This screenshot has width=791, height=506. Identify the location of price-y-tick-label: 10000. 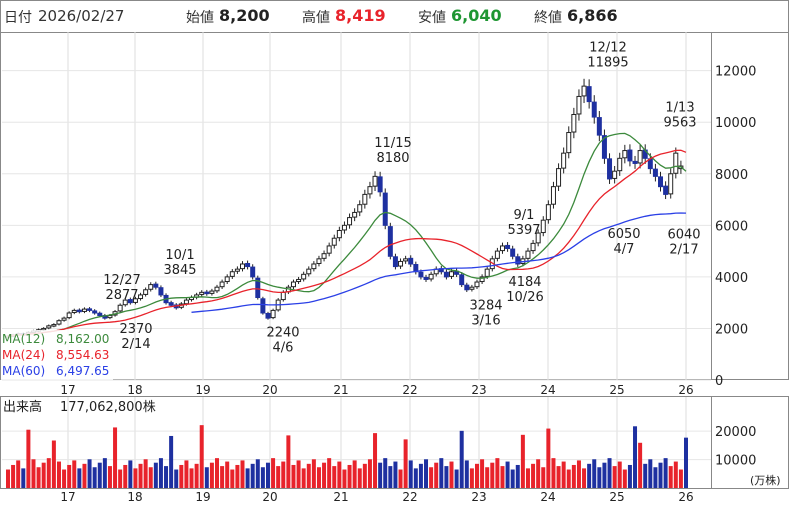
(735, 123).